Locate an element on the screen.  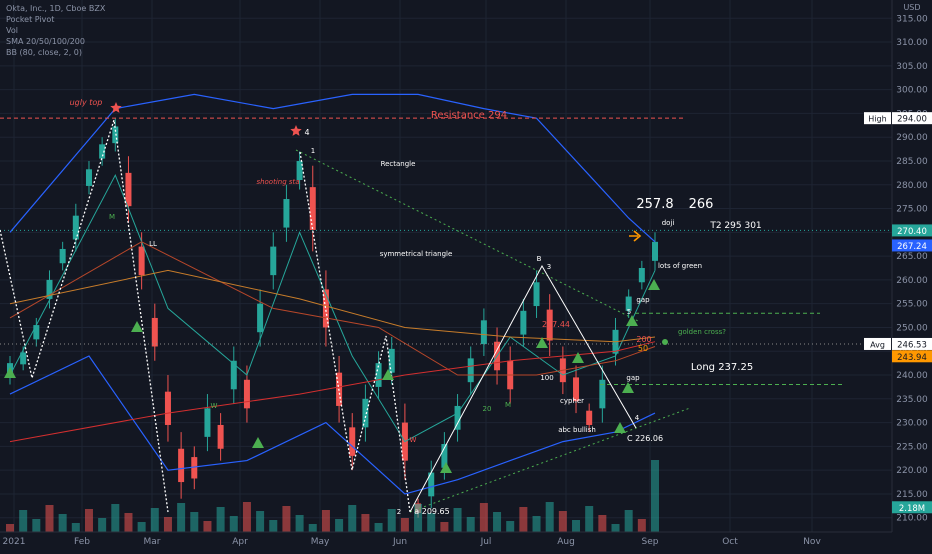
annotation-label: golden cross? is located at coordinates (702, 332).